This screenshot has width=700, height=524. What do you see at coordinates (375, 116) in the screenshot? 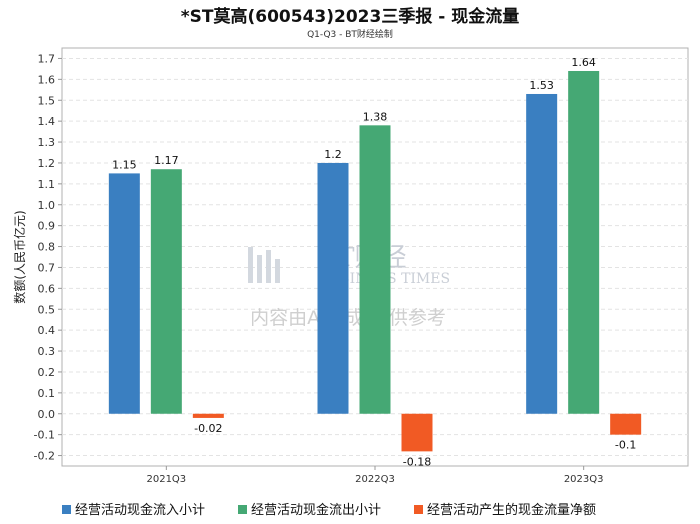
I see `data-label: 1.38` at bounding box center [375, 116].